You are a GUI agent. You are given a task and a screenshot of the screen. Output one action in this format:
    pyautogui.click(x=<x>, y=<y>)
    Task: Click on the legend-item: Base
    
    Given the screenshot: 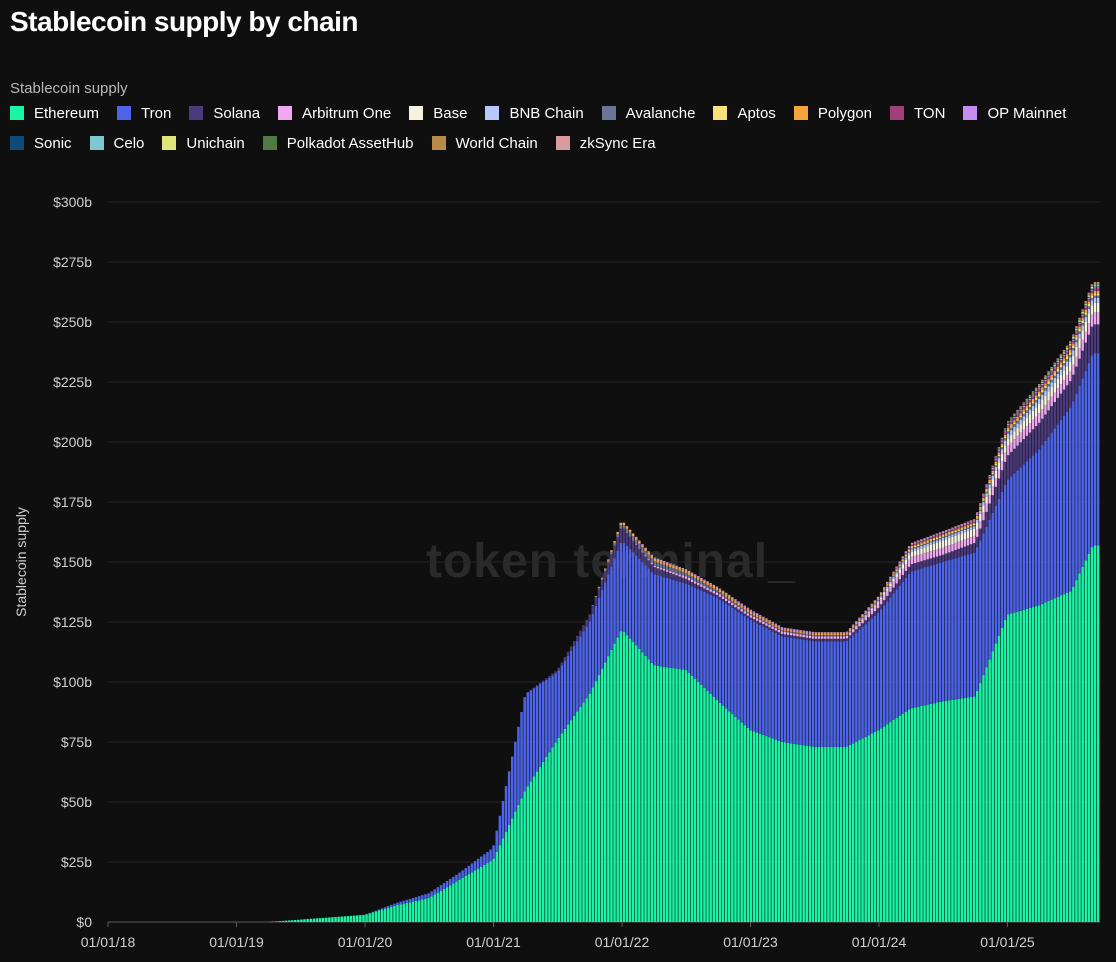 What is the action you would take?
    pyautogui.click(x=438, y=113)
    